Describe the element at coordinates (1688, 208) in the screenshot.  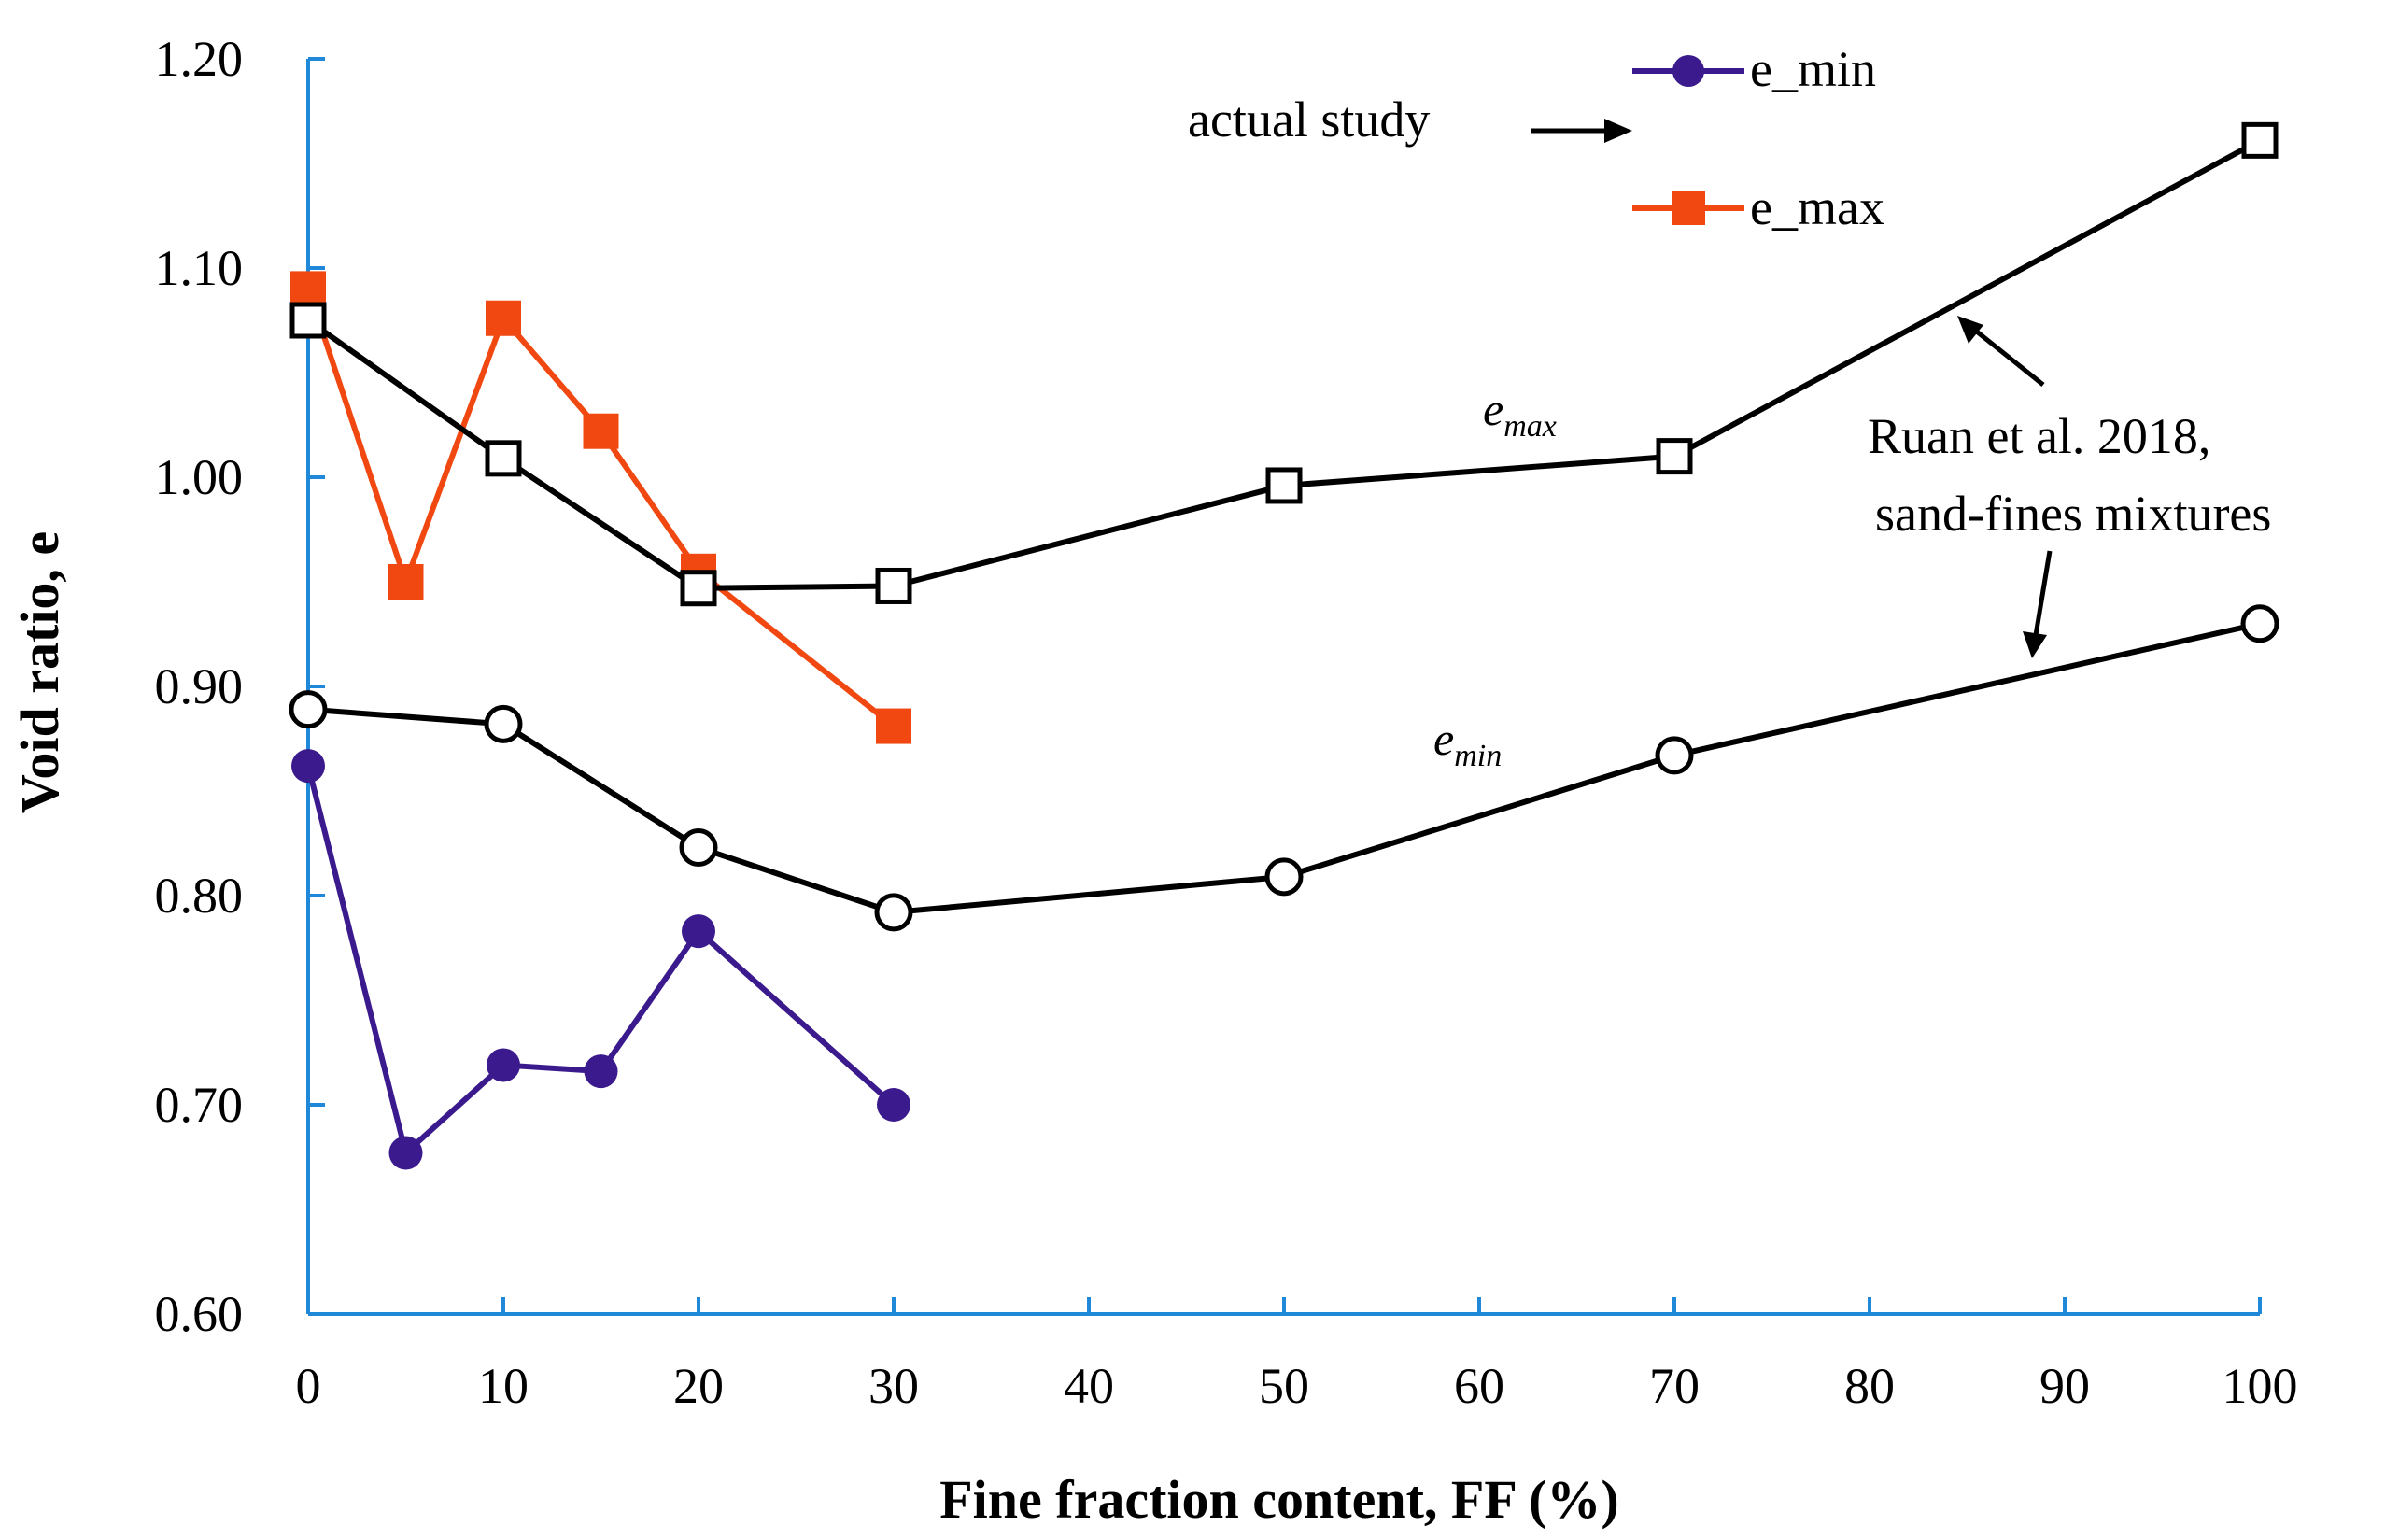
I see `legend-emax-marker` at that location.